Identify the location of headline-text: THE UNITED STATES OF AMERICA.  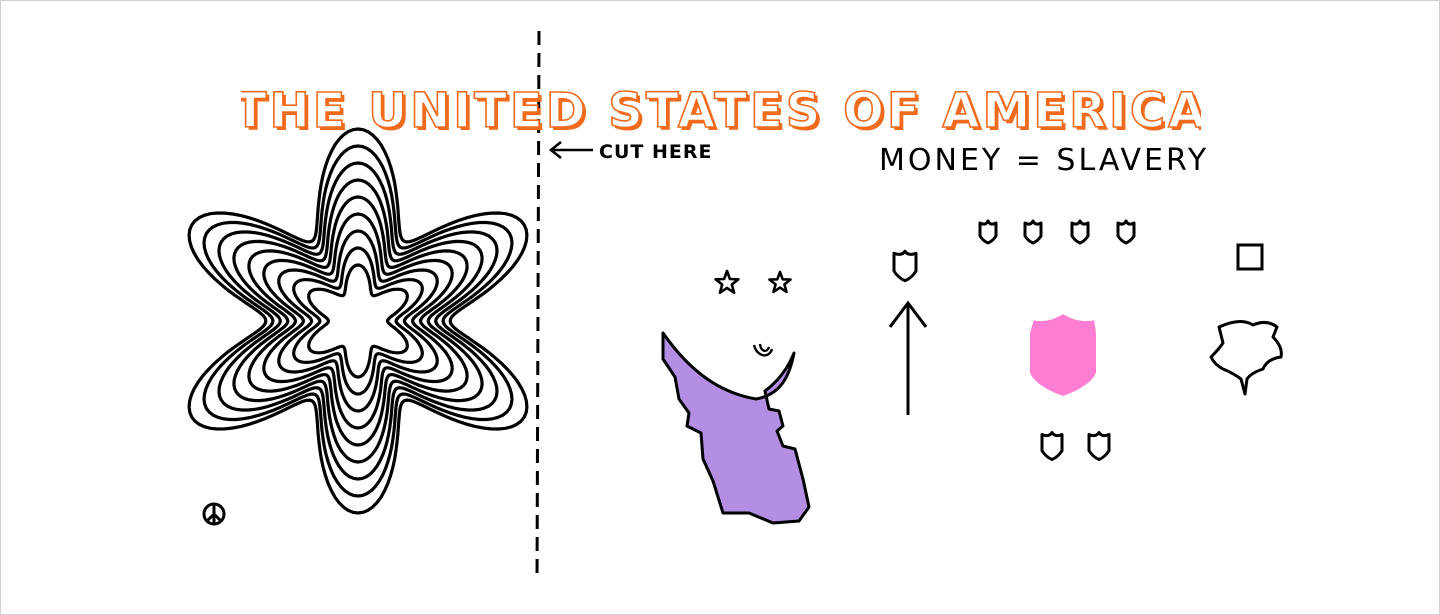
(721, 111).